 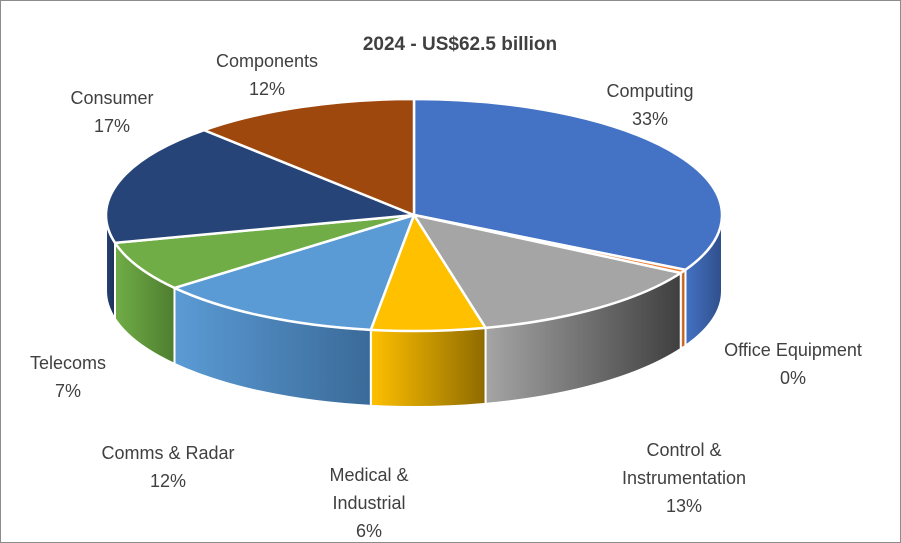 What do you see at coordinates (264, 251) in the screenshot?
I see `slice-telecoms` at bounding box center [264, 251].